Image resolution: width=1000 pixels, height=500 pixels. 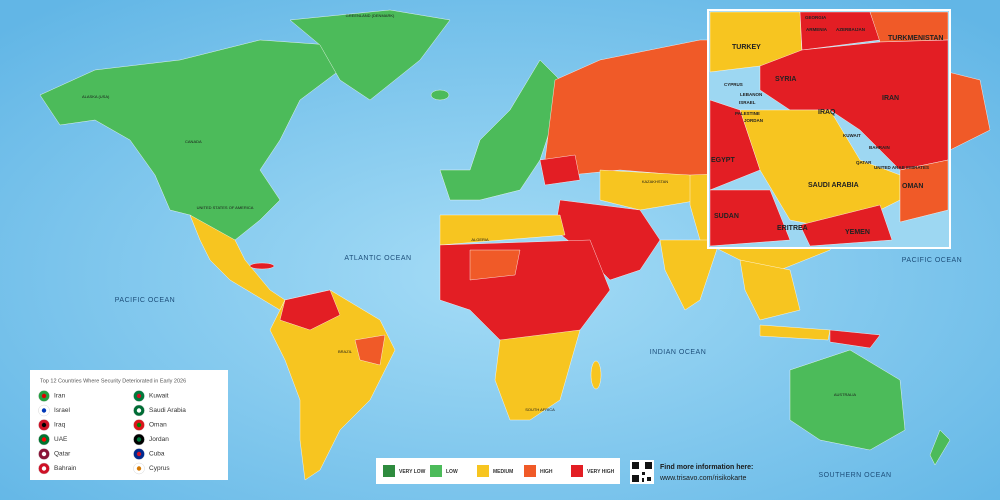 What do you see at coordinates (62, 454) in the screenshot?
I see `country-name: Qatar` at bounding box center [62, 454].